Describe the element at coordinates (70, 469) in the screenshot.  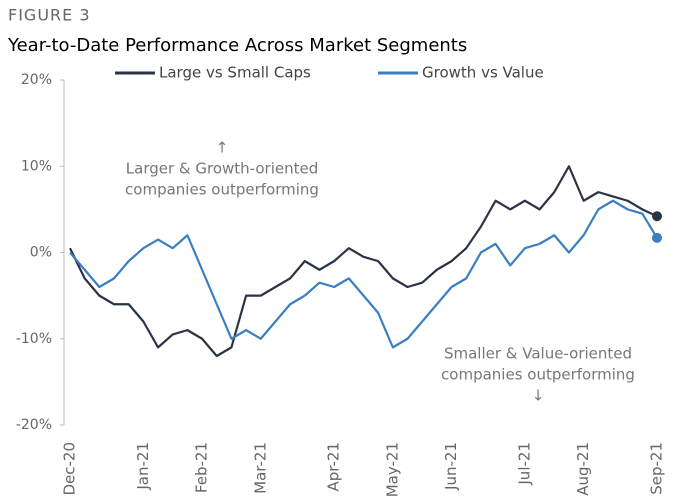
I see `x-tick-label: Dec-20` at that location.